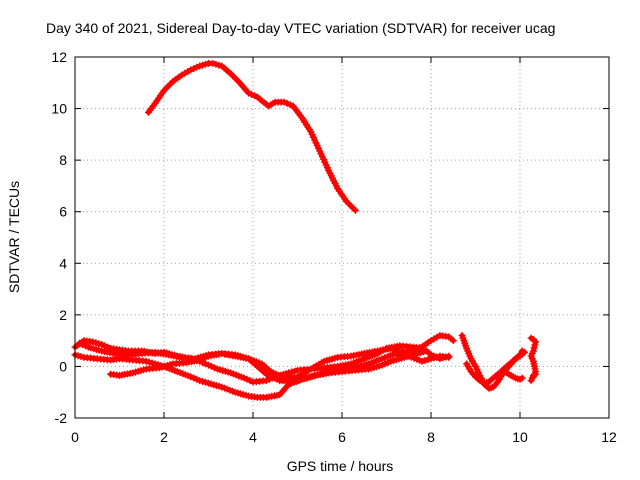 Image resolution: width=640 pixels, height=480 pixels. Describe the element at coordinates (512, 360) in the screenshot. I see `series-pass-g` at that location.